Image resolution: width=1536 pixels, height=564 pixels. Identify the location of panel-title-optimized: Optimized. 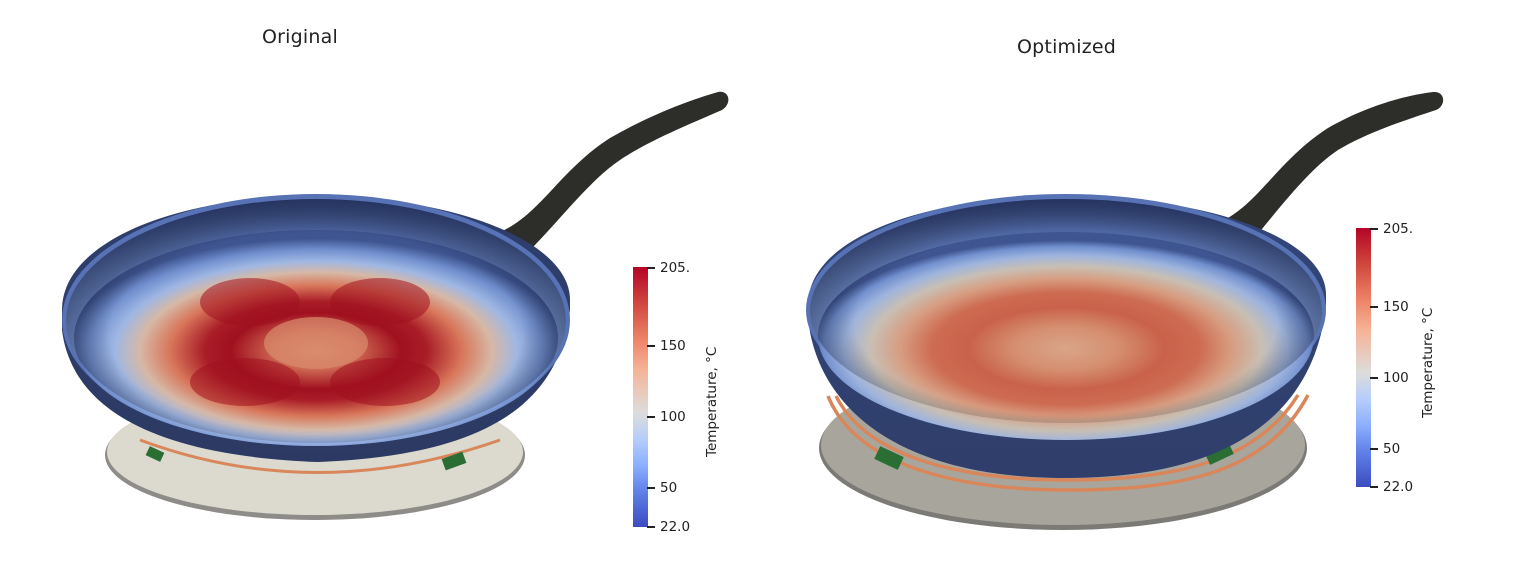
(1067, 47).